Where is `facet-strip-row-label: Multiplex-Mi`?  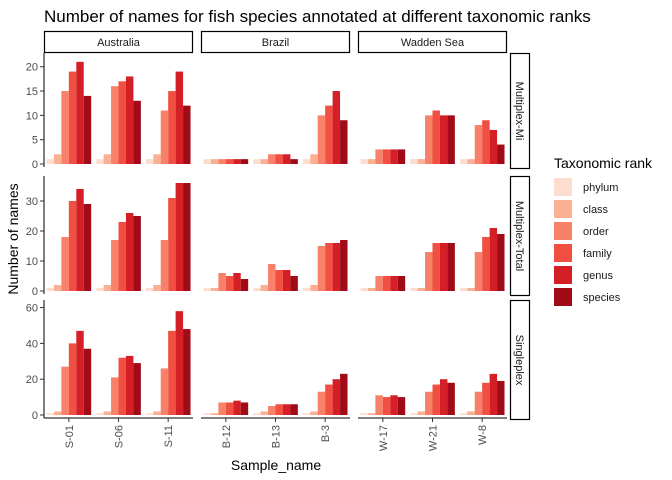 facet-strip-row-label: Multiplex-Mi is located at coordinates (519, 111).